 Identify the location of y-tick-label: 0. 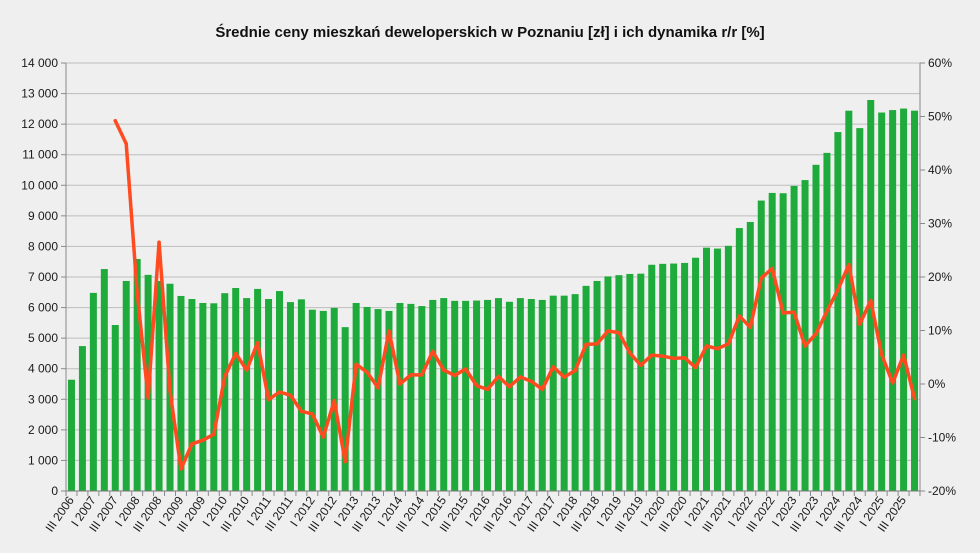
(54, 491).